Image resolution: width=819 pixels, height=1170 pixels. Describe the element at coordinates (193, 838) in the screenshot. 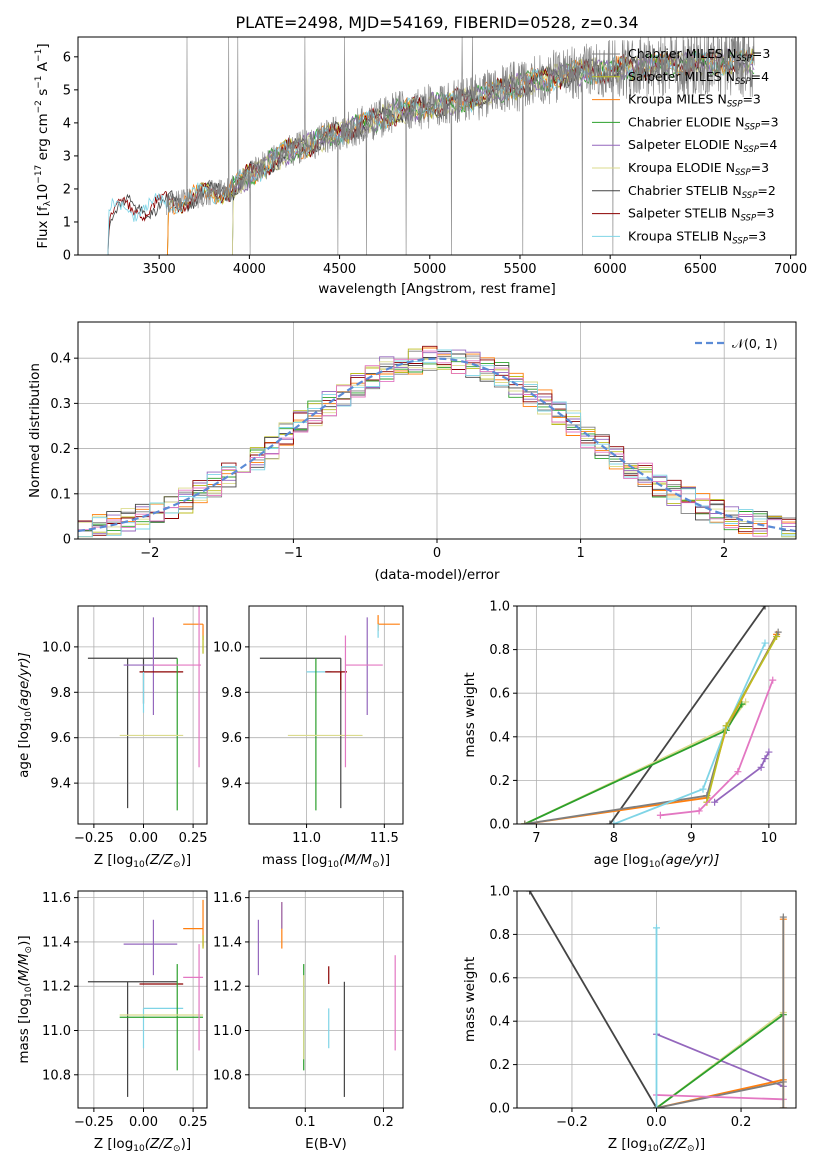

I see `x-tick-label: 0.25` at that location.